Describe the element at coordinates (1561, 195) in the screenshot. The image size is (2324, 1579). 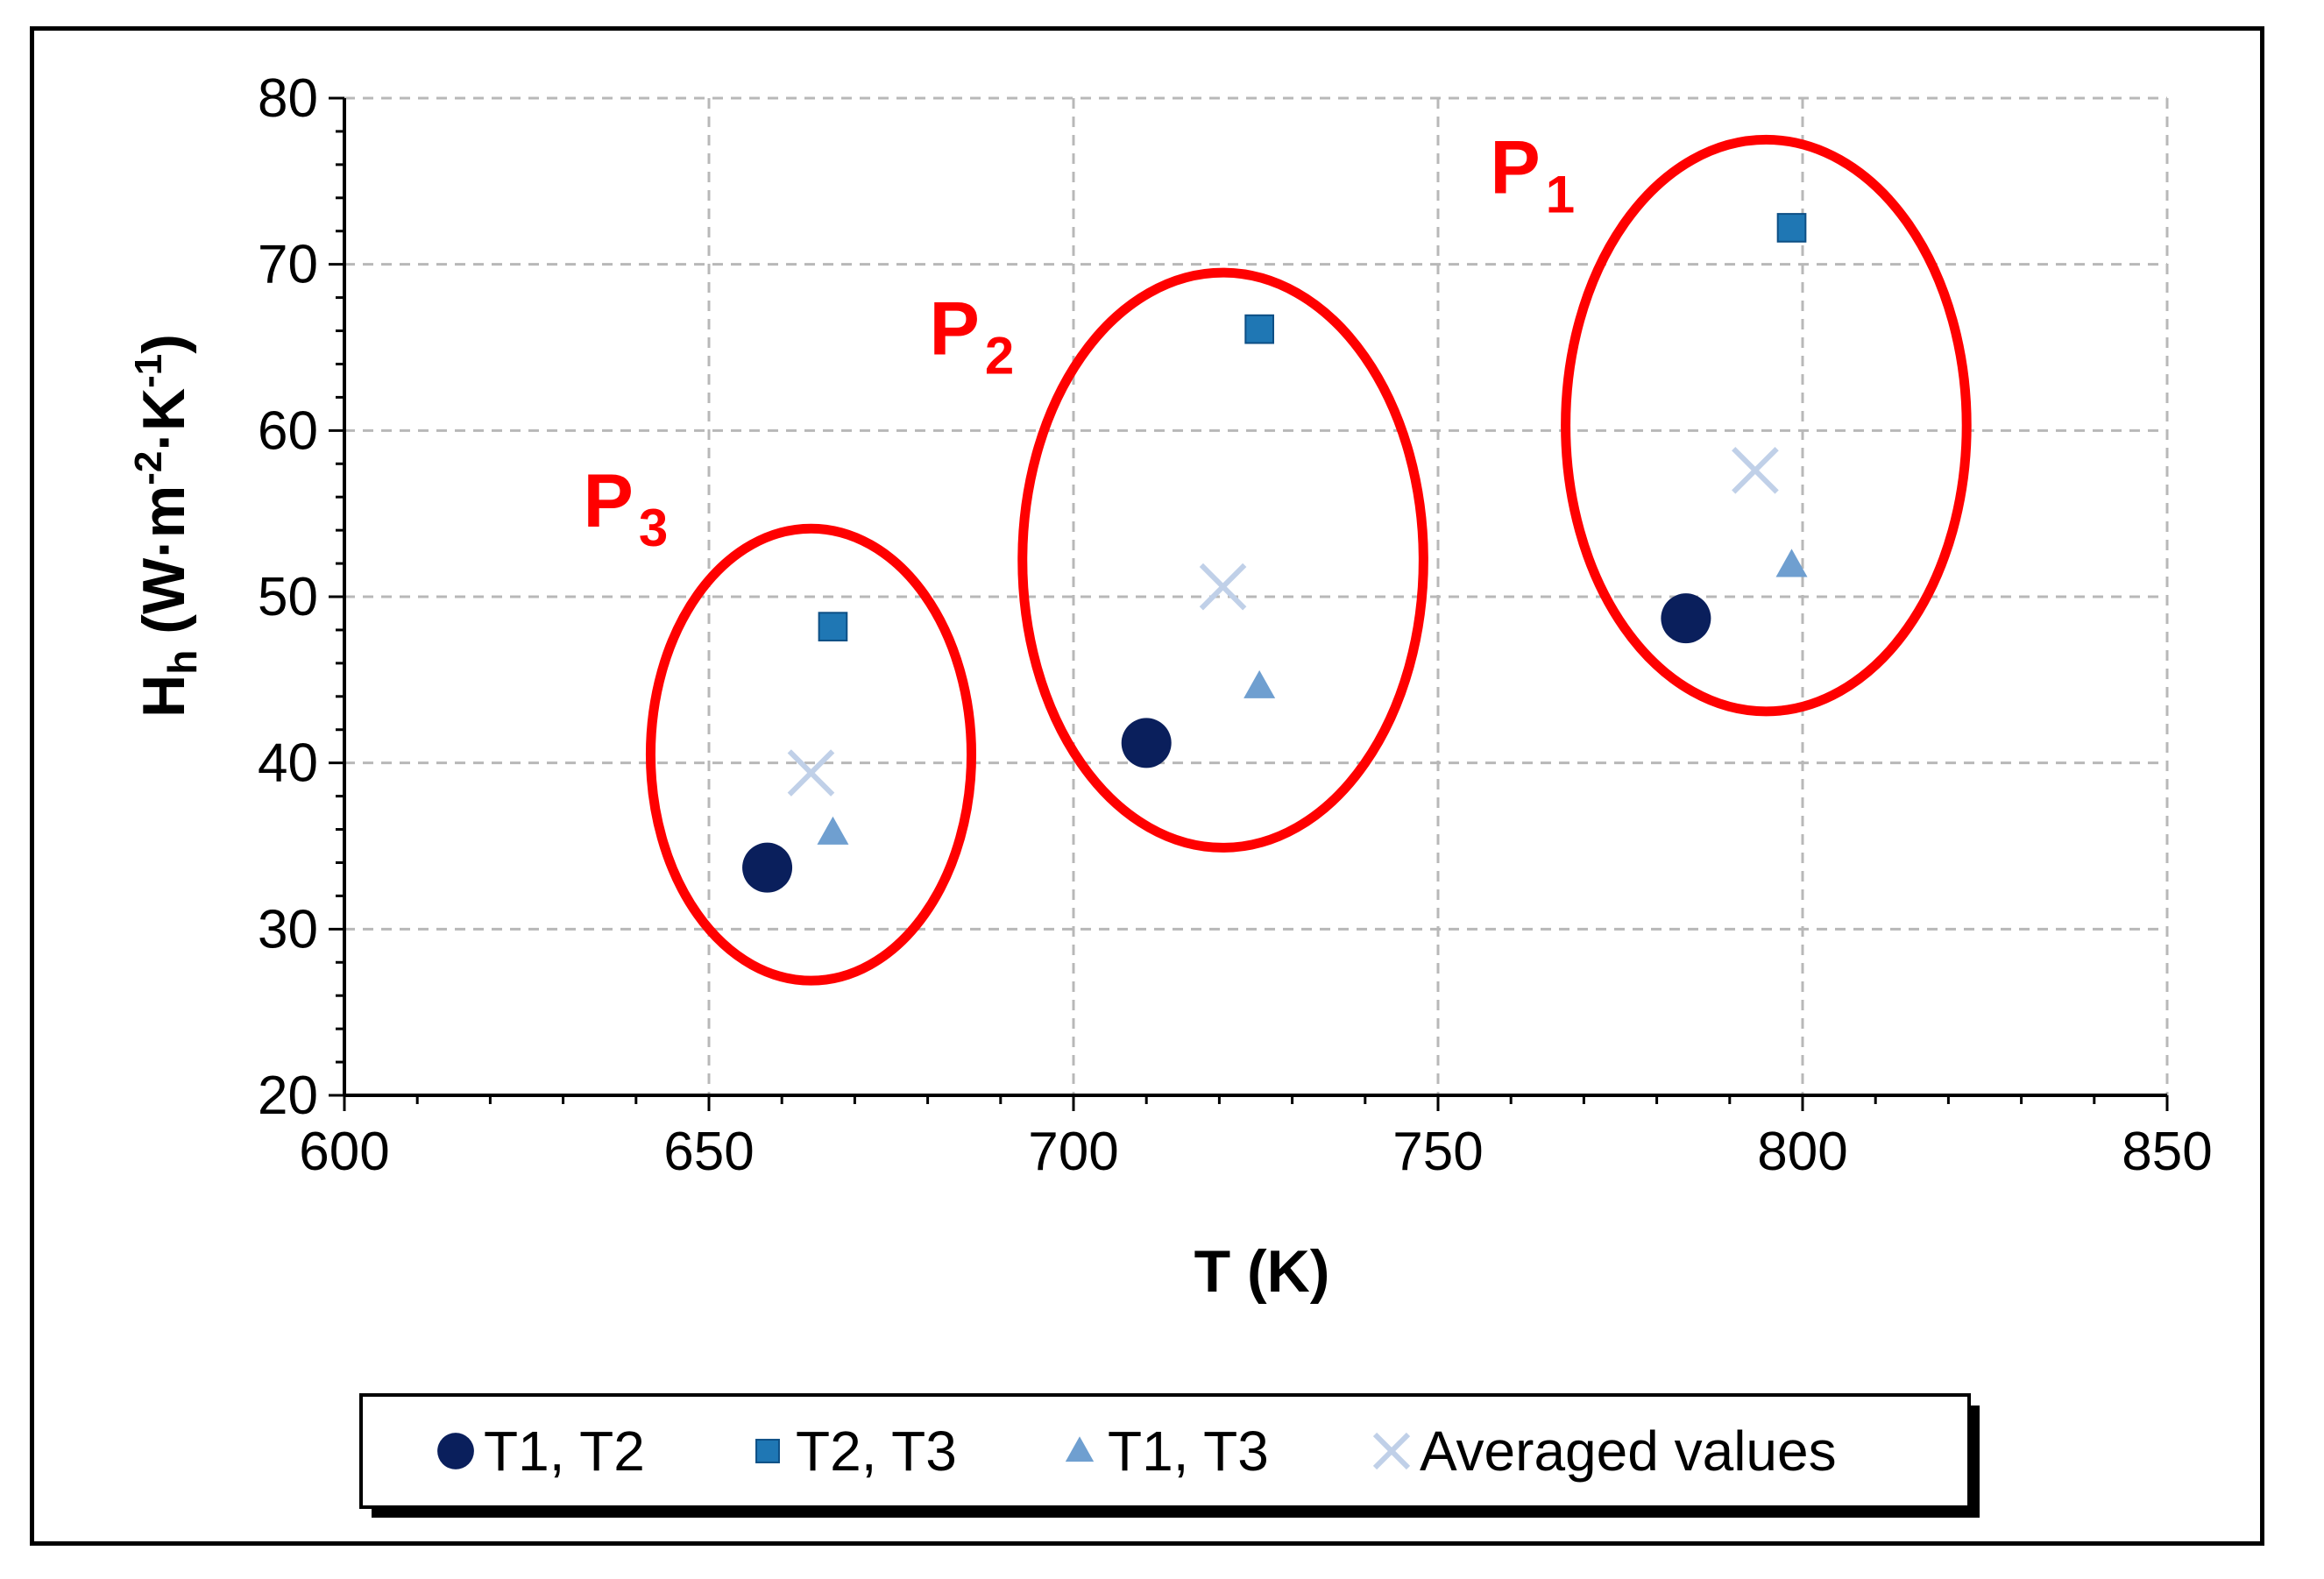
I see `group-label-subscript: 1` at that location.